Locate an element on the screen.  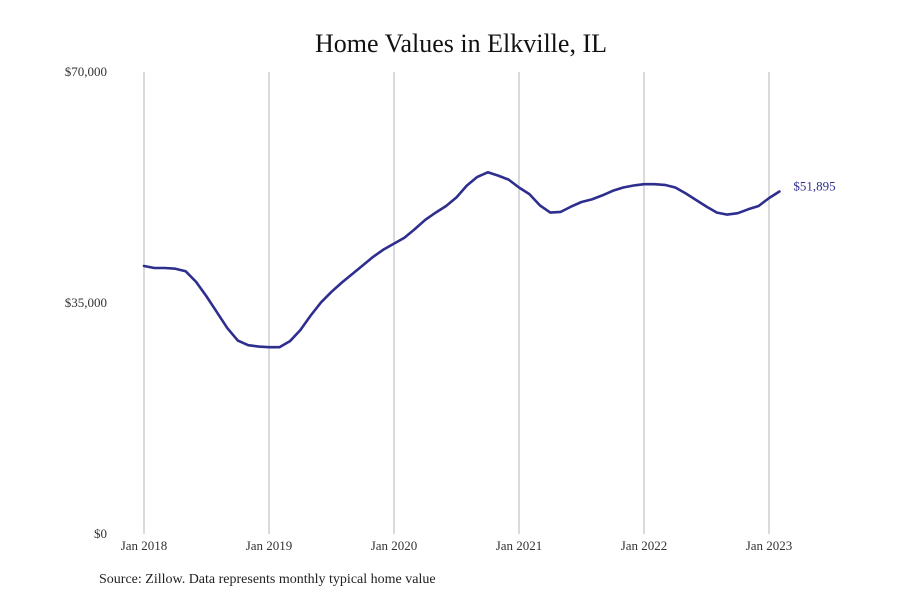
x-tick-label: Jan 2018 is located at coordinates (144, 545).